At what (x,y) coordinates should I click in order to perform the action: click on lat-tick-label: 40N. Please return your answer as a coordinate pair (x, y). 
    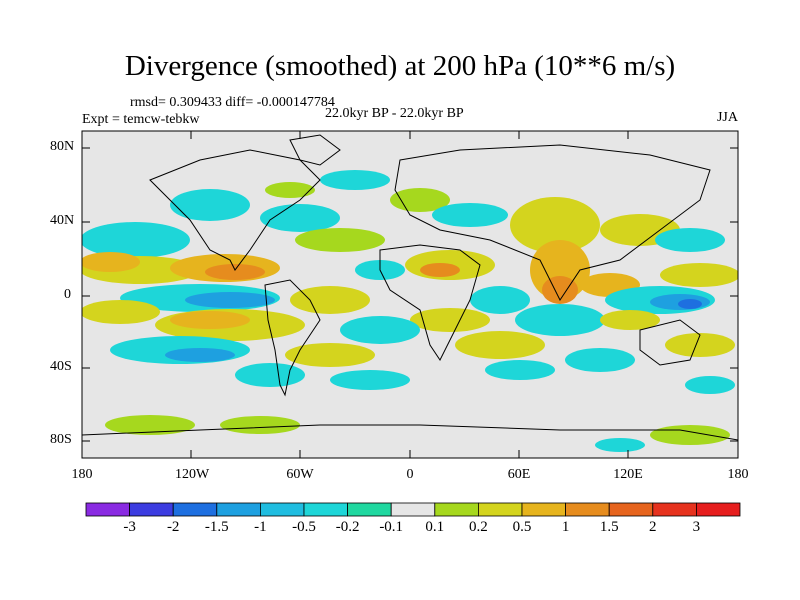
    Looking at the image, I should click on (62, 220).